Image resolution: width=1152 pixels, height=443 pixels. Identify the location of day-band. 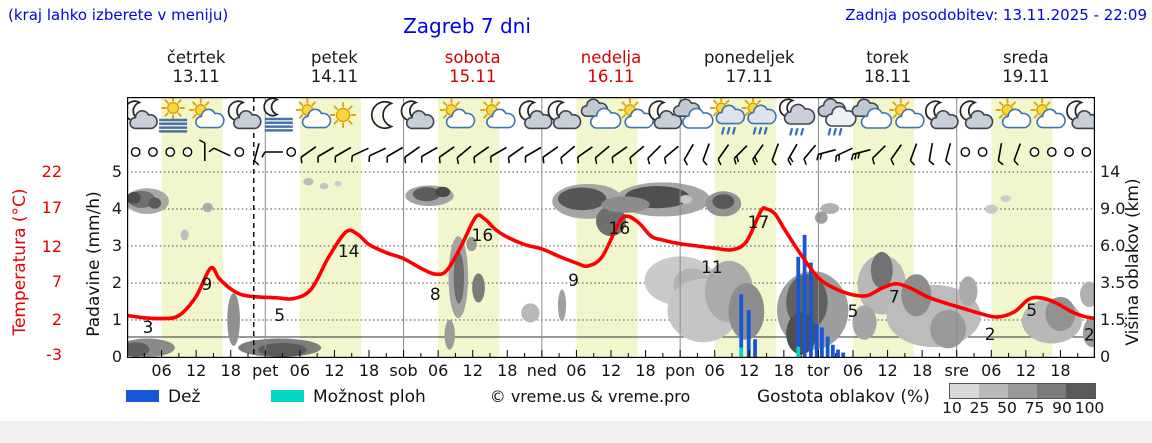
(330, 227).